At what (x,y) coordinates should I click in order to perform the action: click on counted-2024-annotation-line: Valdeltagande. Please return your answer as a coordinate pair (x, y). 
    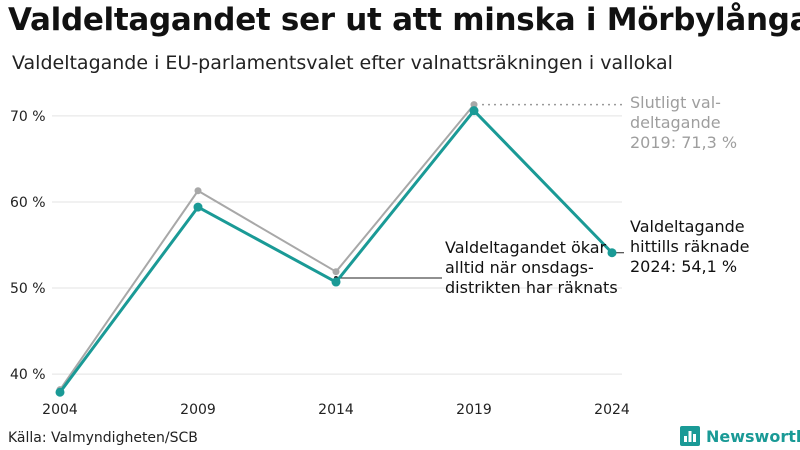
    Looking at the image, I should click on (687, 226).